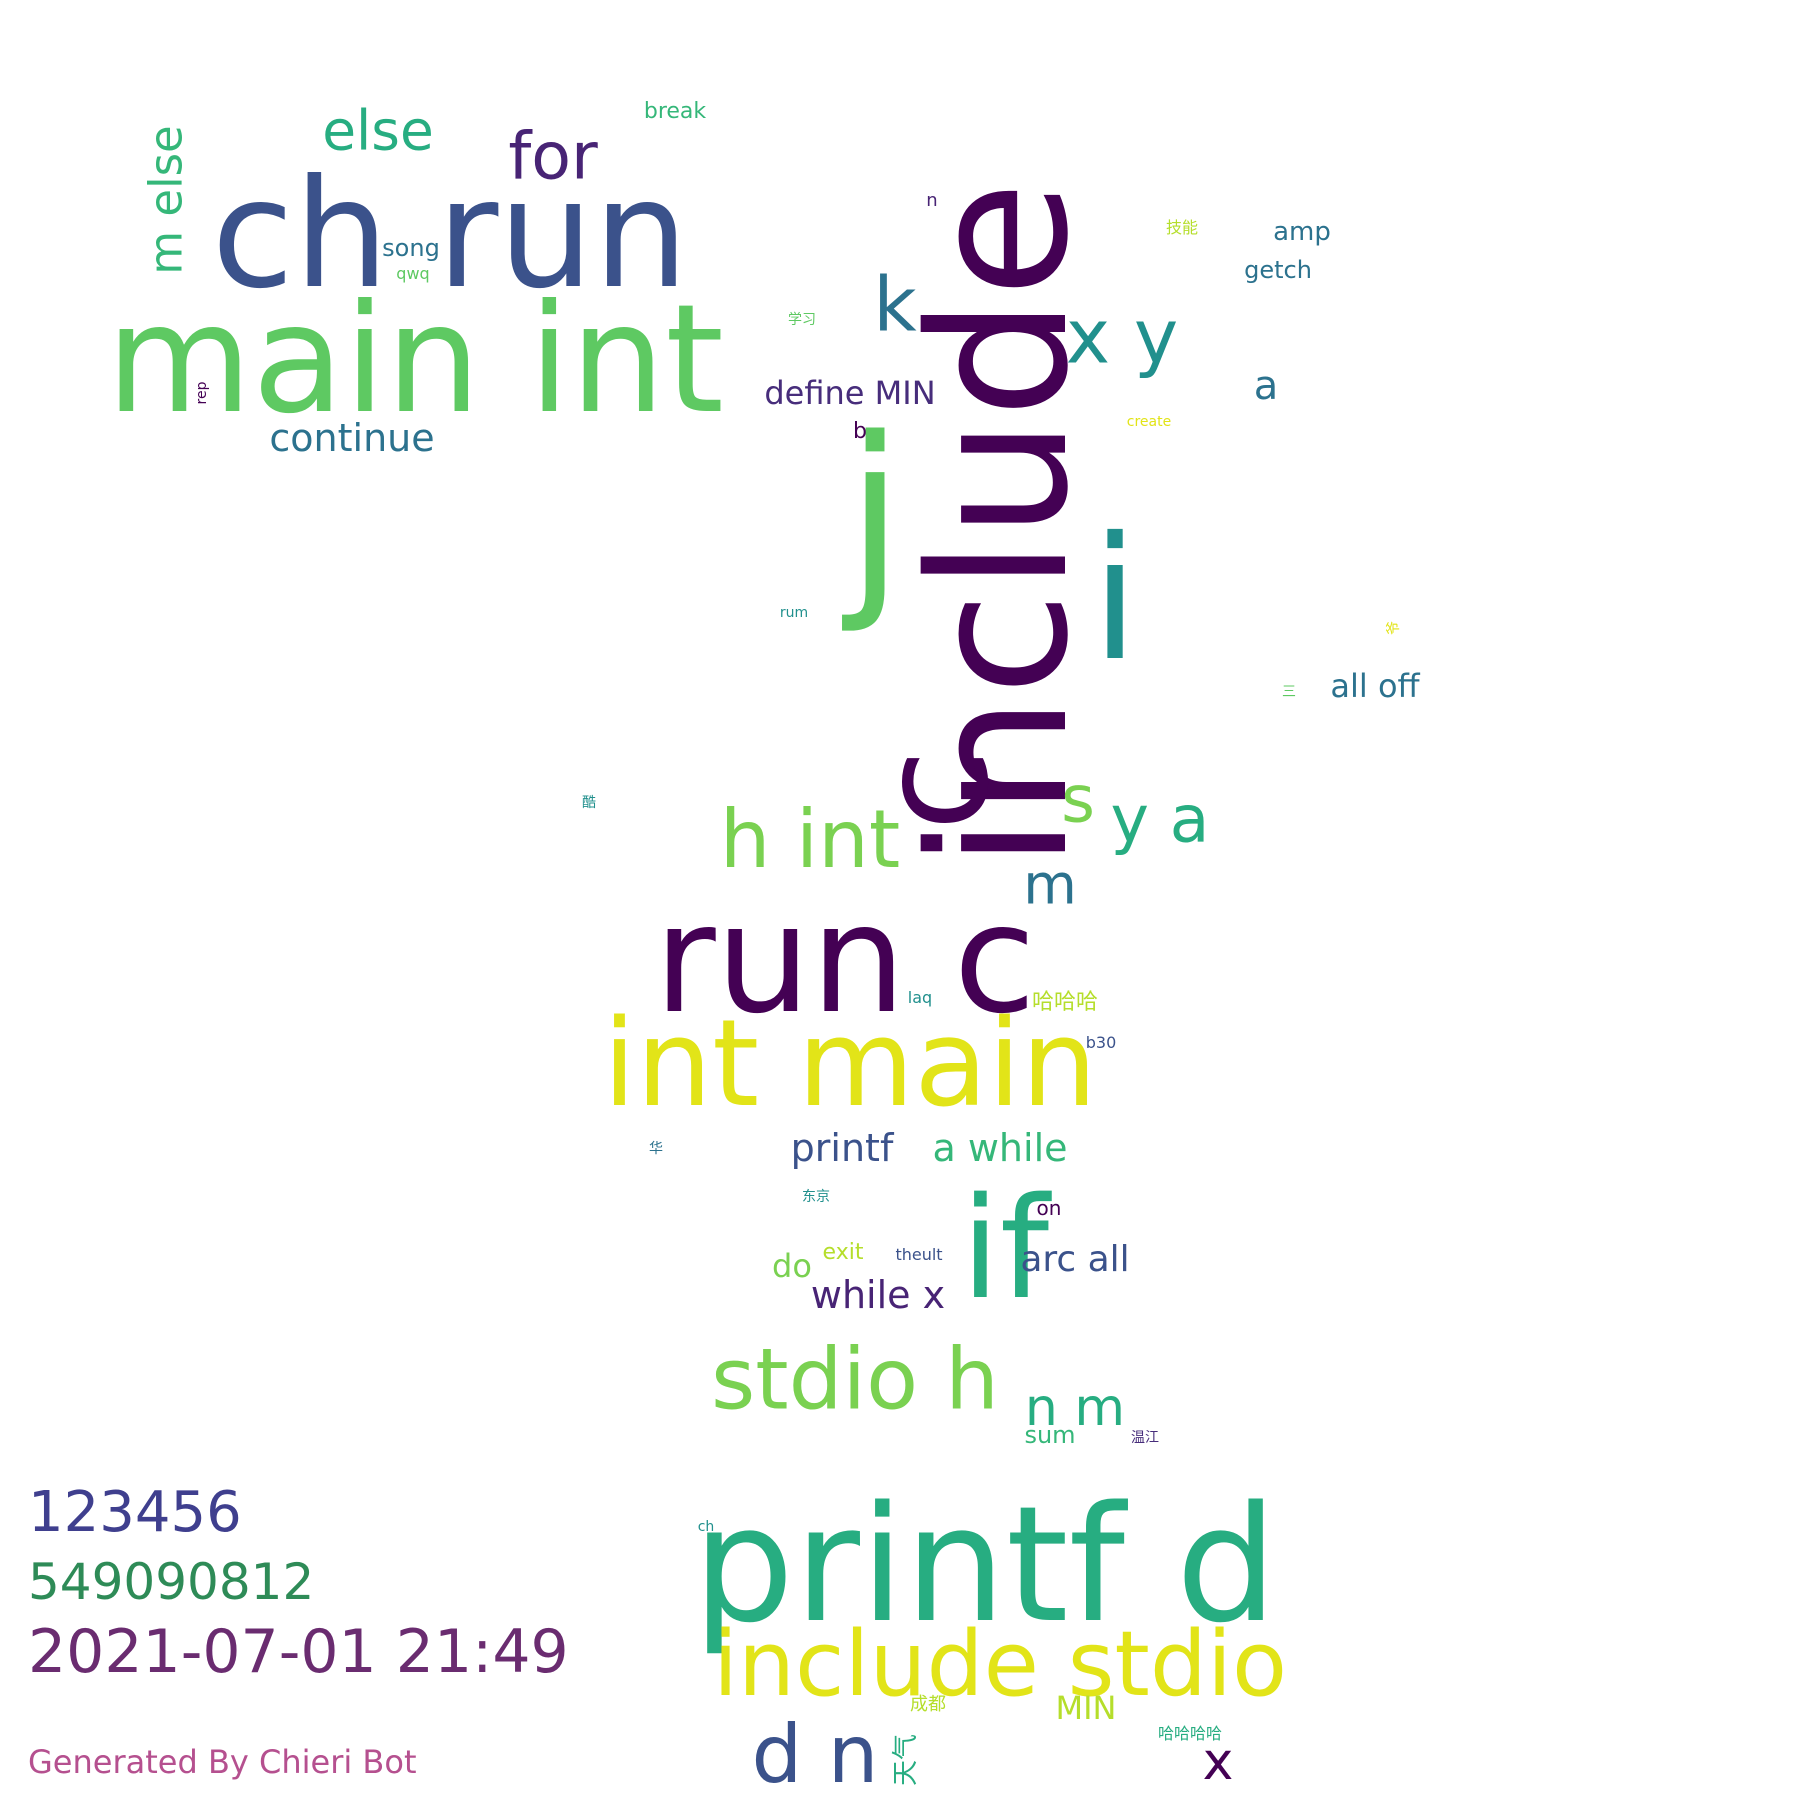 This screenshot has width=1800, height=1801. Describe the element at coordinates (1394, 628) in the screenshot. I see `cloud-word: 爷` at that location.